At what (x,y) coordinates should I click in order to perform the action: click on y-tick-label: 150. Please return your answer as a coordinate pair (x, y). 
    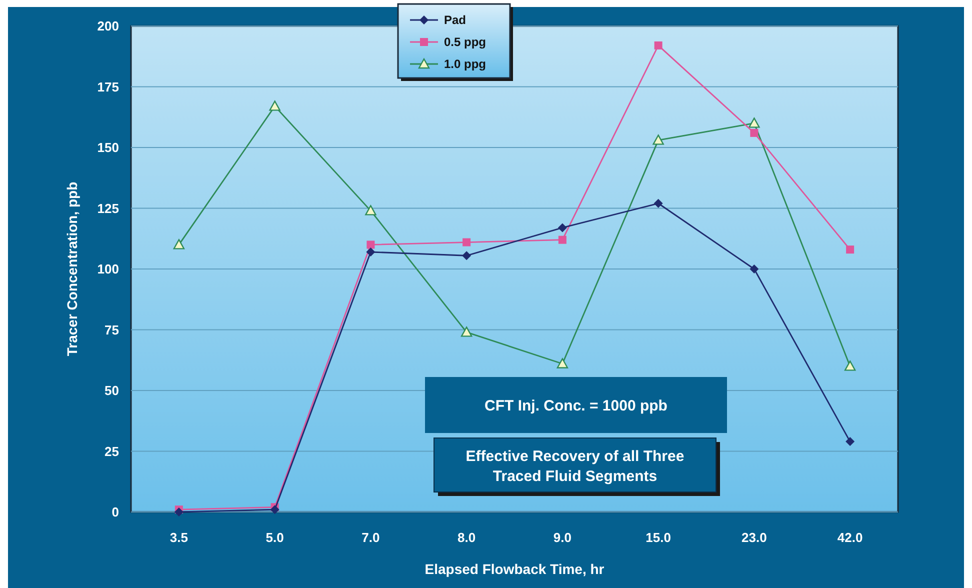
    Looking at the image, I should click on (108, 148).